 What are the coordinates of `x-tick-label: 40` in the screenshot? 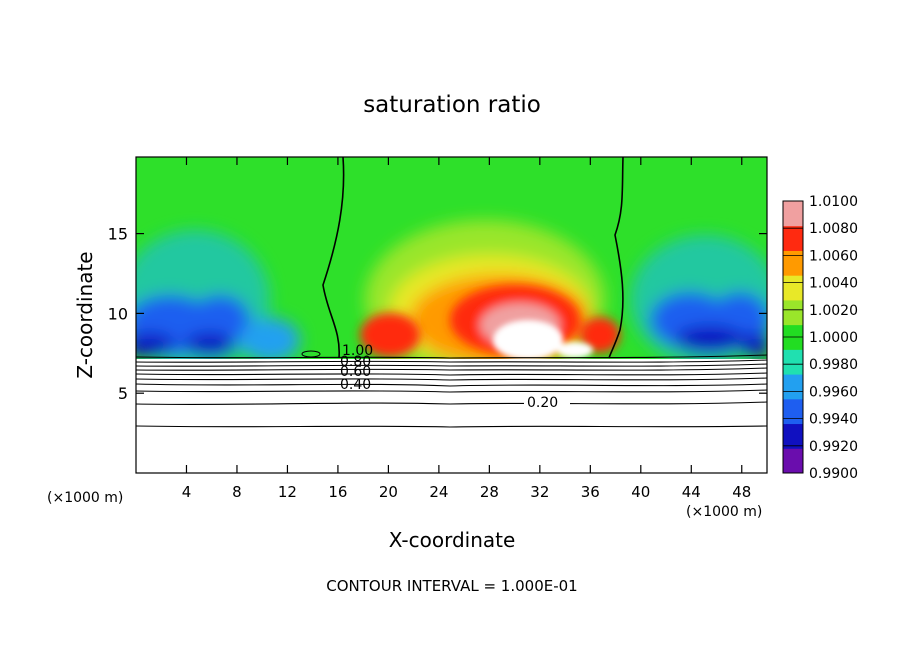 It's located at (640, 492).